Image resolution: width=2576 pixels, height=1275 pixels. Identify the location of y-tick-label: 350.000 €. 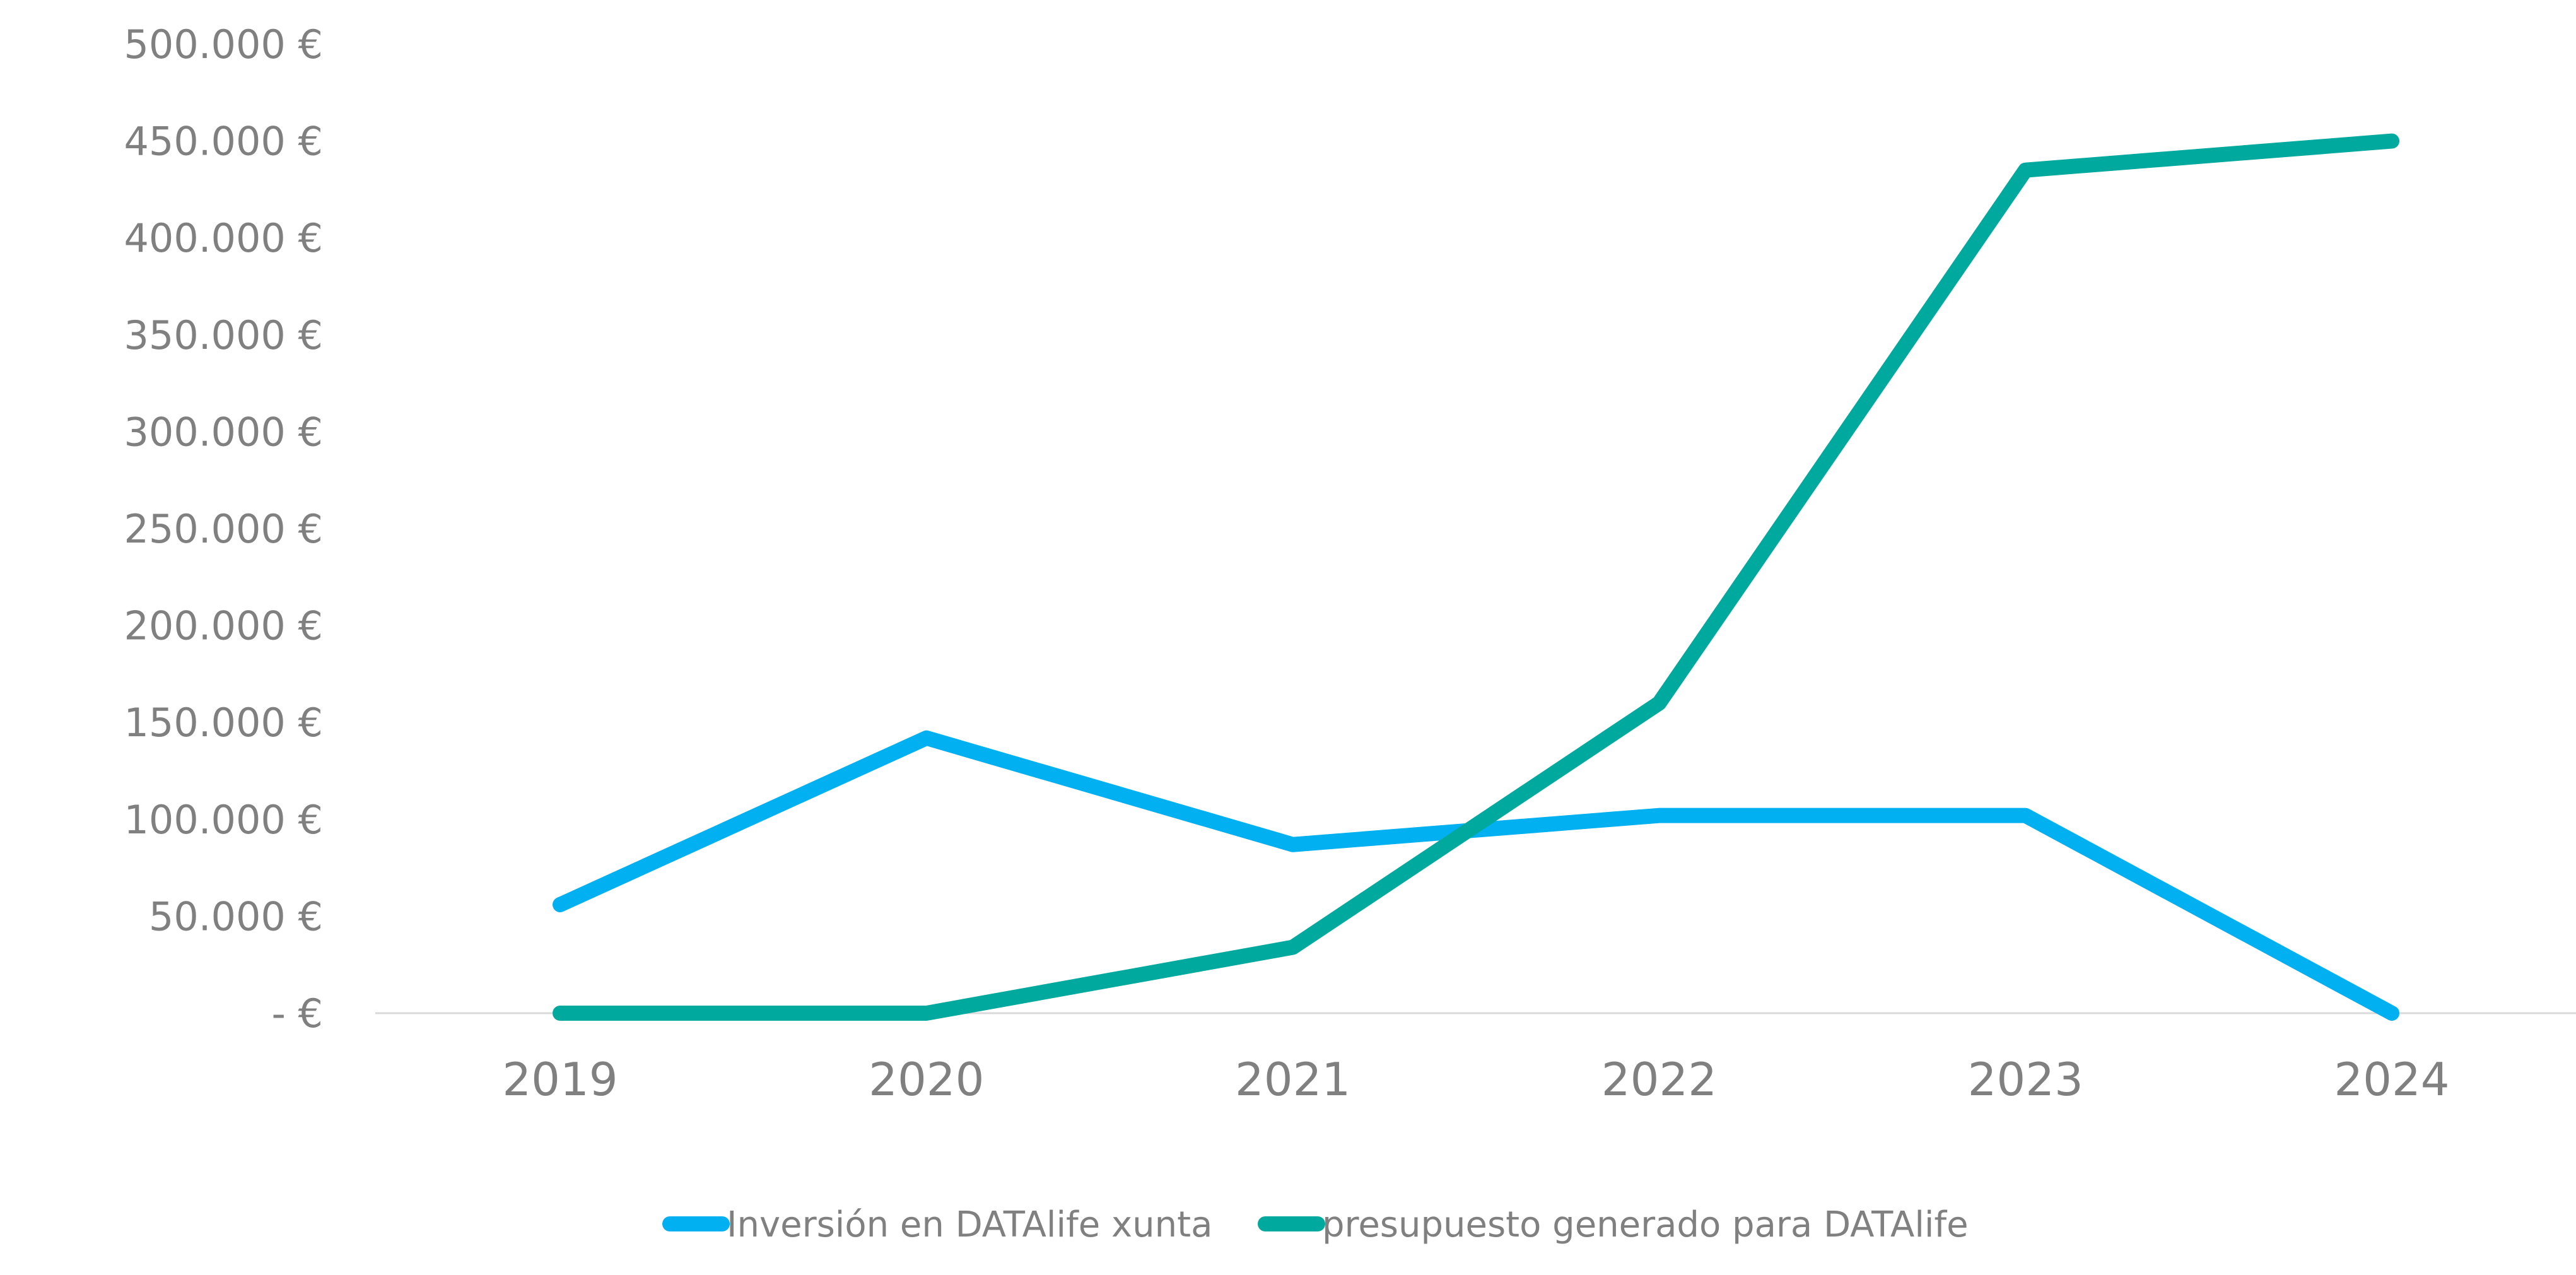
(223, 335).